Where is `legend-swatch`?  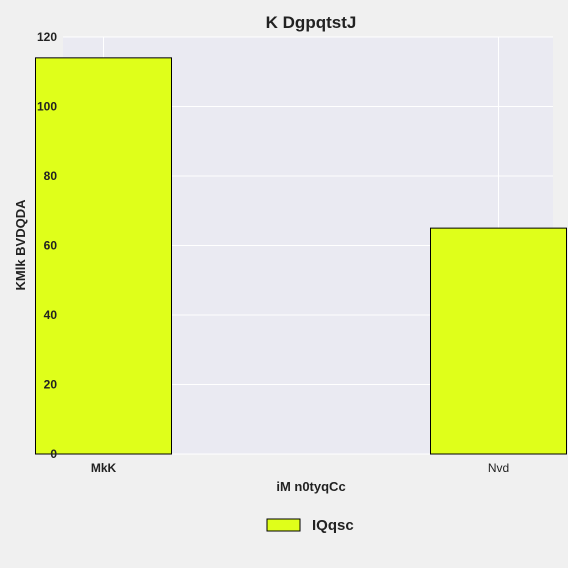 legend-swatch is located at coordinates (283, 525).